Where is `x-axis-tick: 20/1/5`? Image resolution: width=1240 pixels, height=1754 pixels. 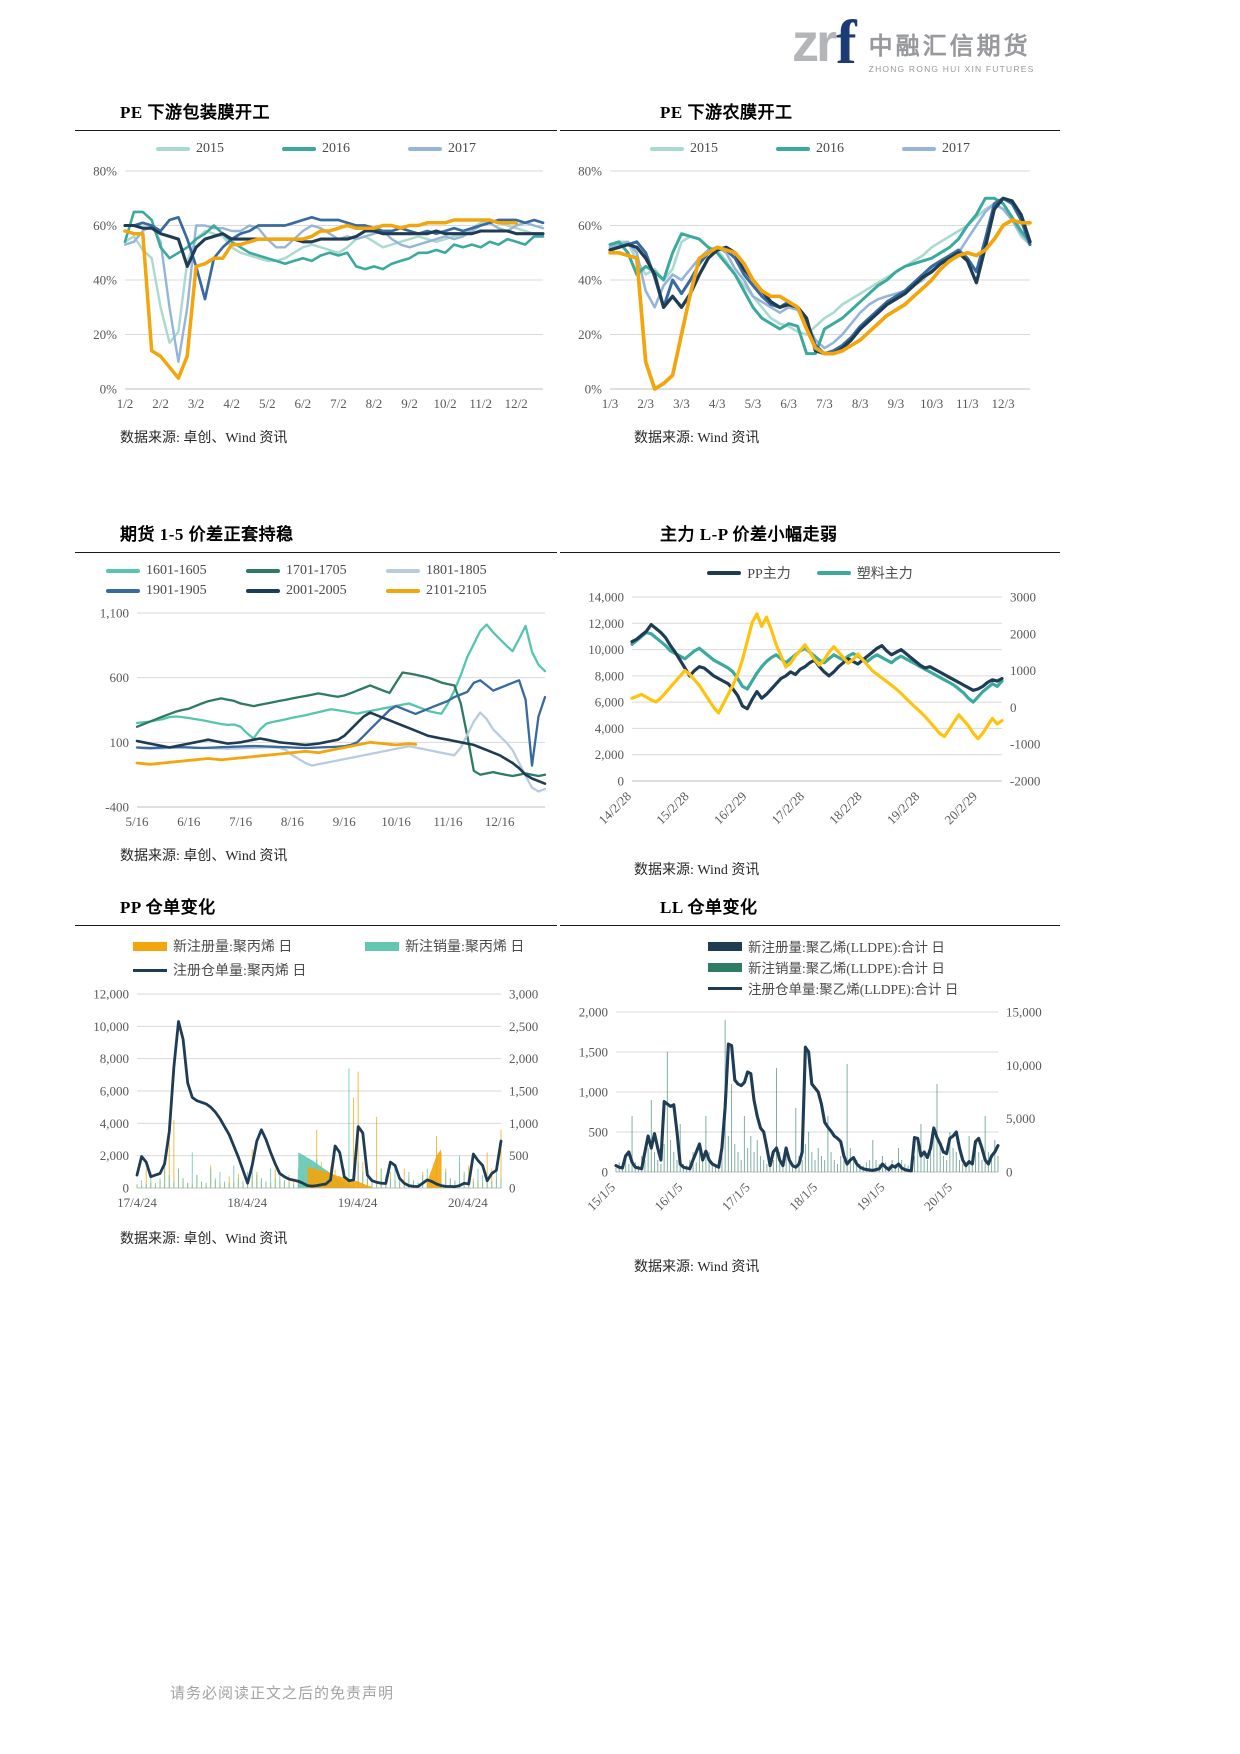 x-axis-tick: 20/1/5 is located at coordinates (938, 1197).